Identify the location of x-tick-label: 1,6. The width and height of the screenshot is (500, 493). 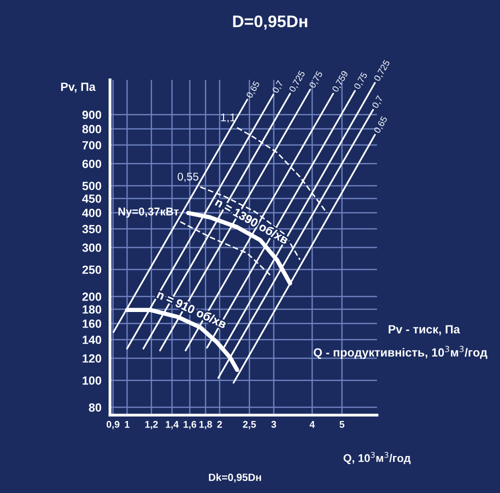
(190, 425).